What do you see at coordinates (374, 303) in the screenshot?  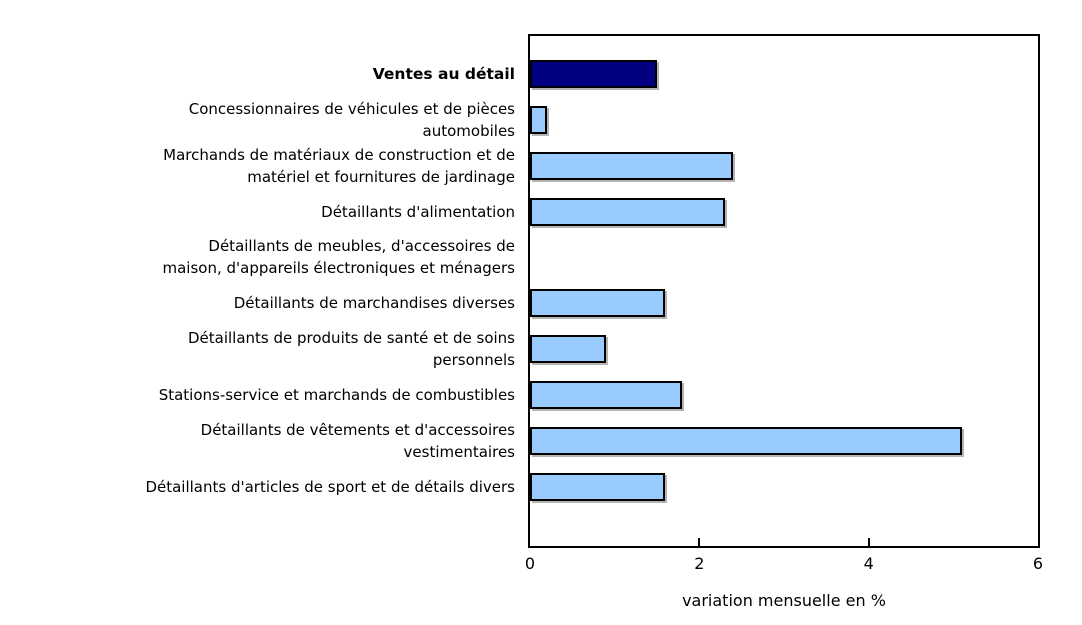 I see `category-label: Détaillants de marchandises diverses` at bounding box center [374, 303].